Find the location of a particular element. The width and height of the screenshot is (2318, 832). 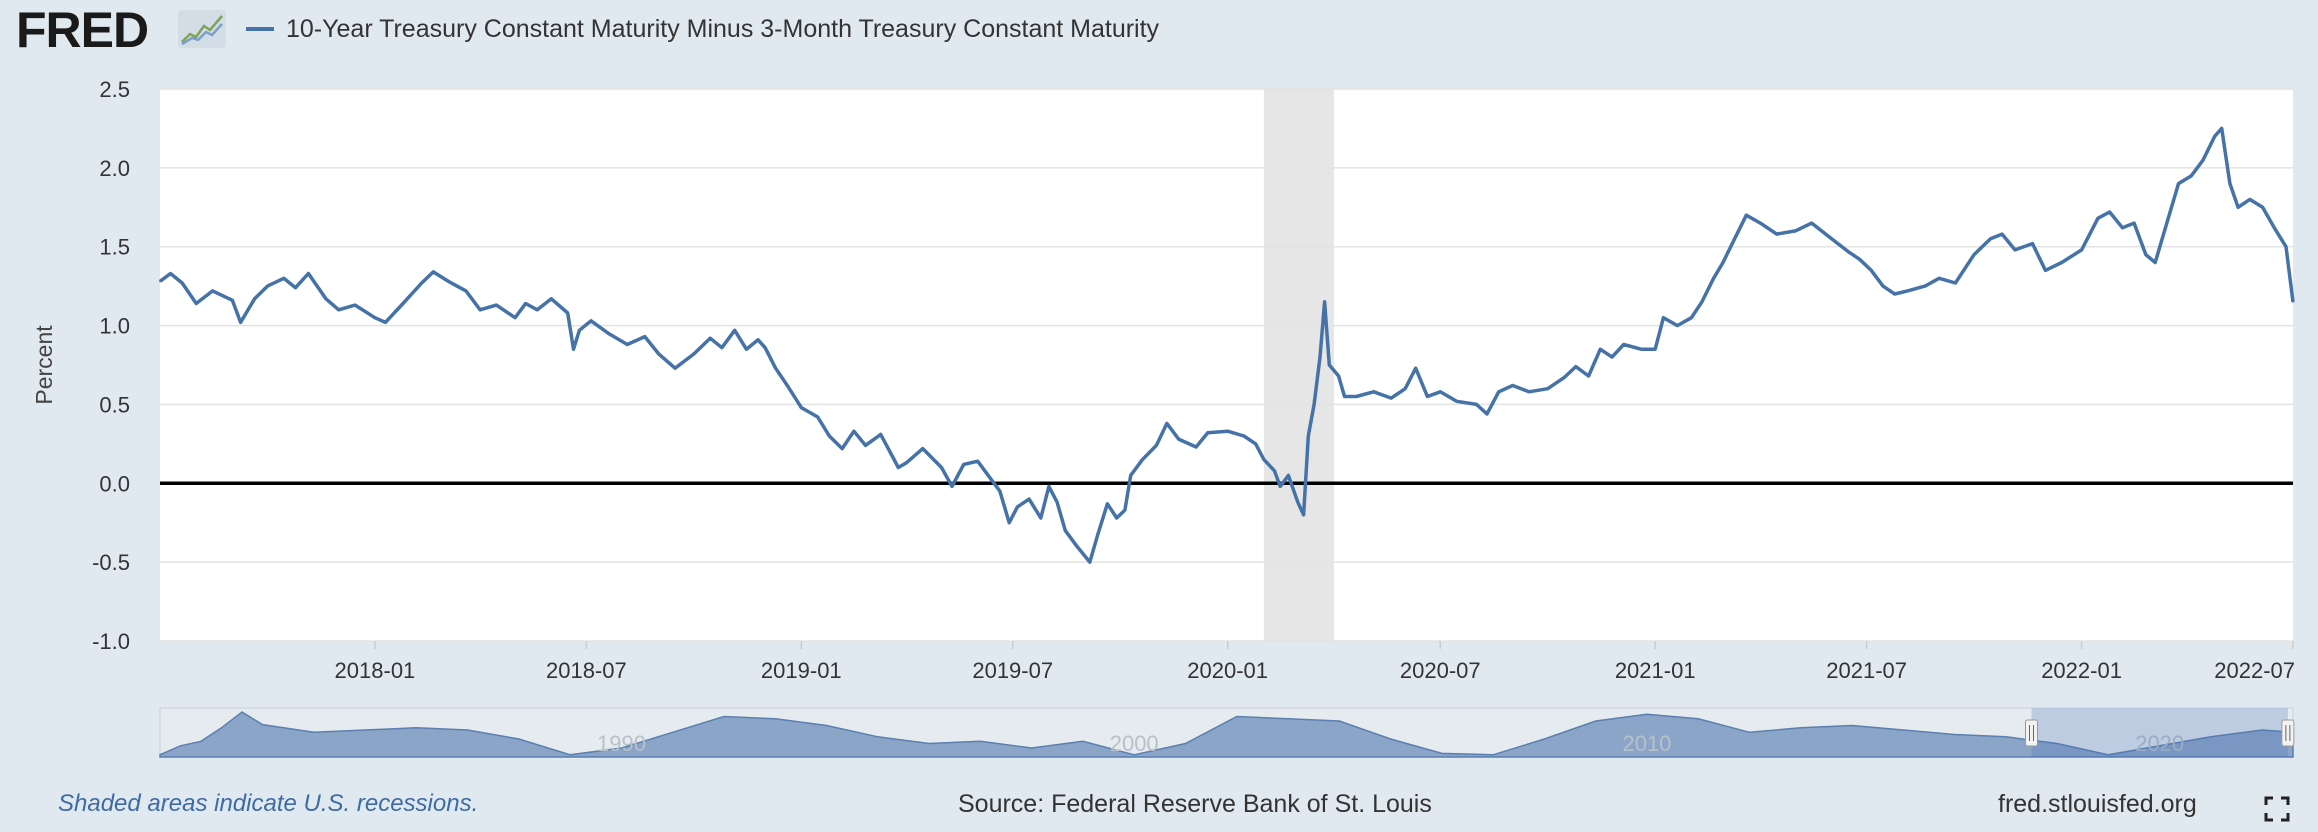

site-link: fred.stlouisfed.org is located at coordinates (2097, 804).